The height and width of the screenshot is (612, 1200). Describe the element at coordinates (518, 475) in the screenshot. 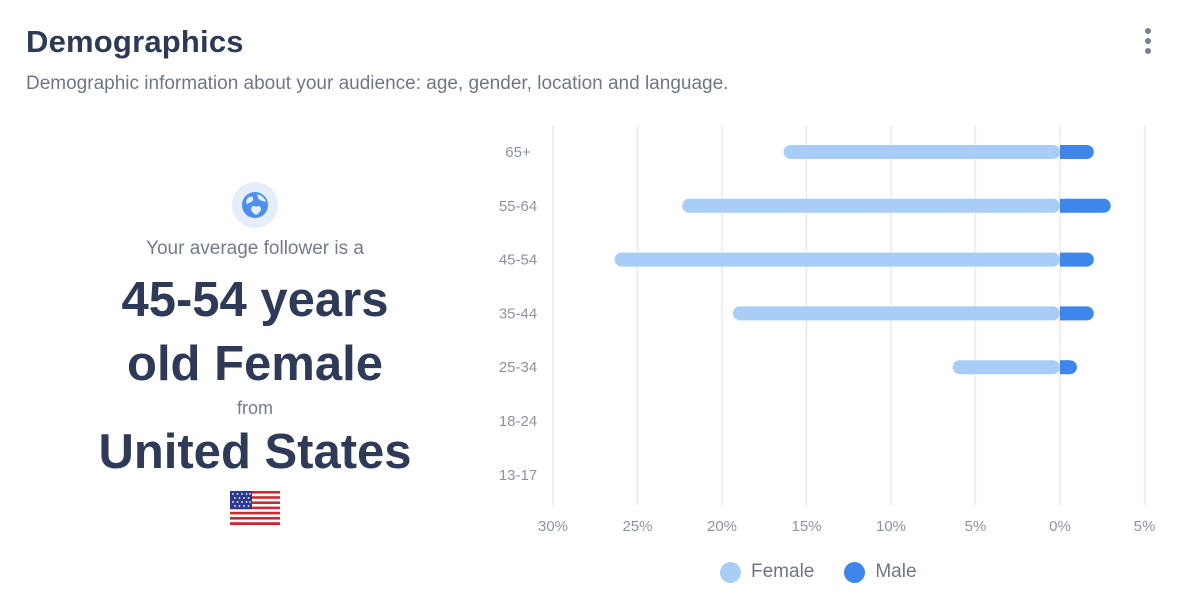

I see `y-tick-label: 13-17` at that location.